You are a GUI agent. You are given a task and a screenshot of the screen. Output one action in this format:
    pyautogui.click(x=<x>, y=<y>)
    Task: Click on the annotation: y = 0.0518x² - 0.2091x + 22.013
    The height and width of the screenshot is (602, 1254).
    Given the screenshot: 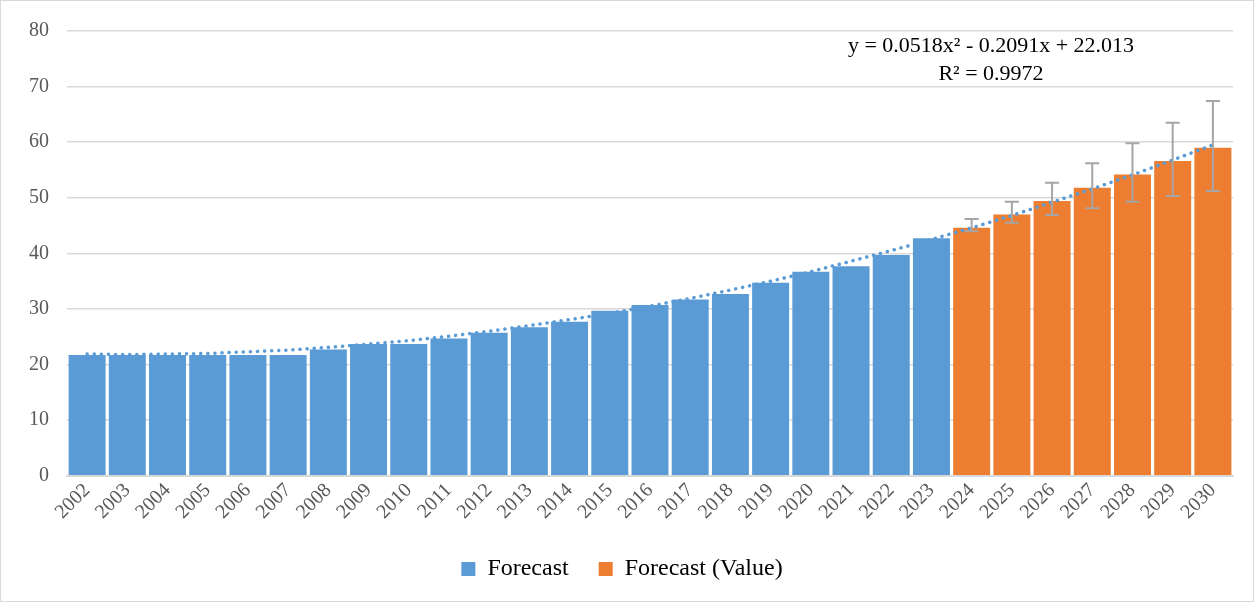 What is the action you would take?
    pyautogui.click(x=991, y=44)
    